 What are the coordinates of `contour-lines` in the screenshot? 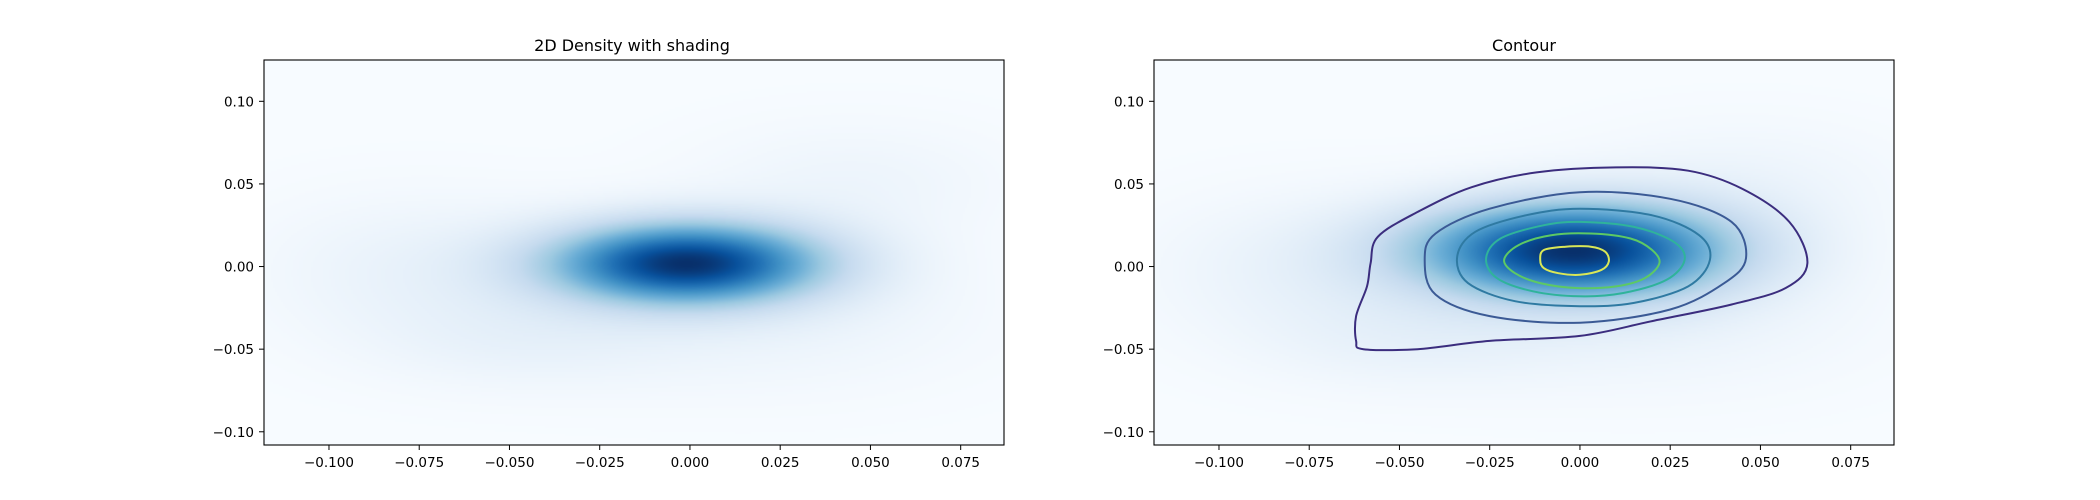 It's located at (1581, 259).